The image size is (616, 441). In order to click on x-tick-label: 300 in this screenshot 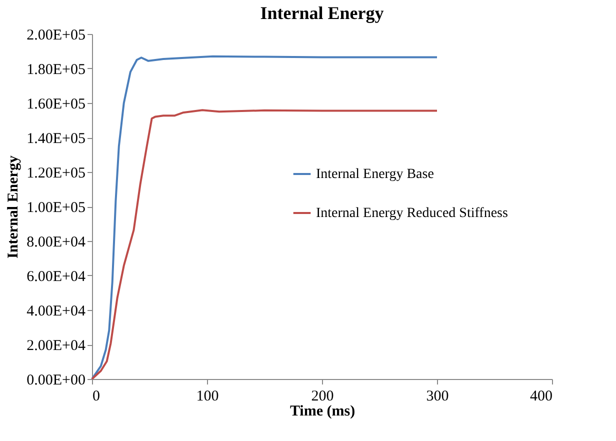, I will do `click(437, 396)`.